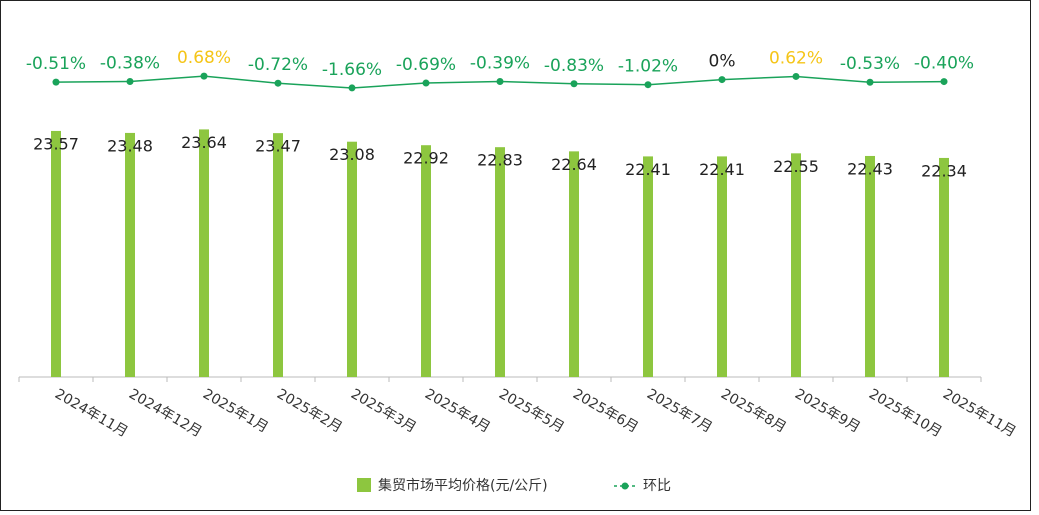  I want to click on bar-label: 23.08, so click(352, 154).